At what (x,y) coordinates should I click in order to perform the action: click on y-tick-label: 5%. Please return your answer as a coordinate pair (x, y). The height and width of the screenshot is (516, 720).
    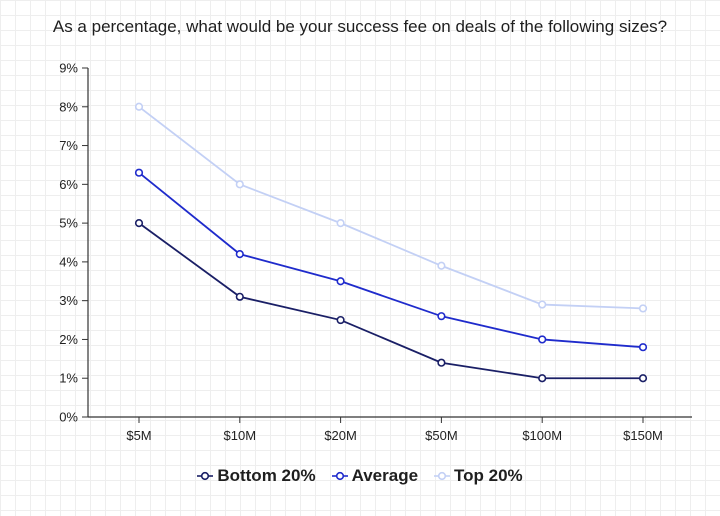
    Looking at the image, I should click on (68, 223).